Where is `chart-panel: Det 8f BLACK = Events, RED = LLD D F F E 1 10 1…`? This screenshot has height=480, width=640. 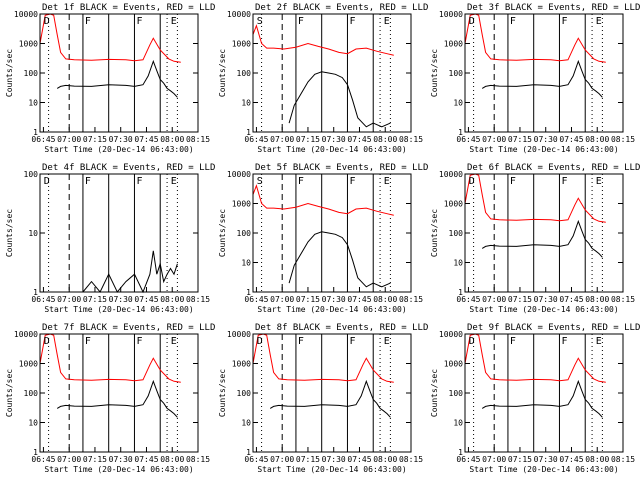 chart-panel: Det 8f BLACK = Events, RED = LLD D F F E 1 10 1… is located at coordinates (323, 398).